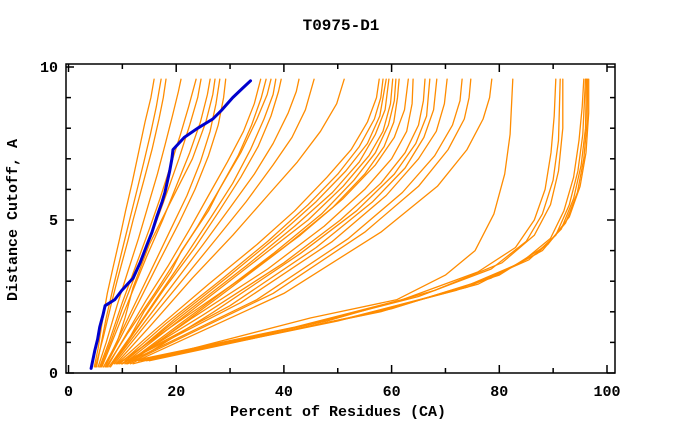 The image size is (680, 440). What do you see at coordinates (499, 392) in the screenshot?
I see `x-tick-label: 80` at bounding box center [499, 392].